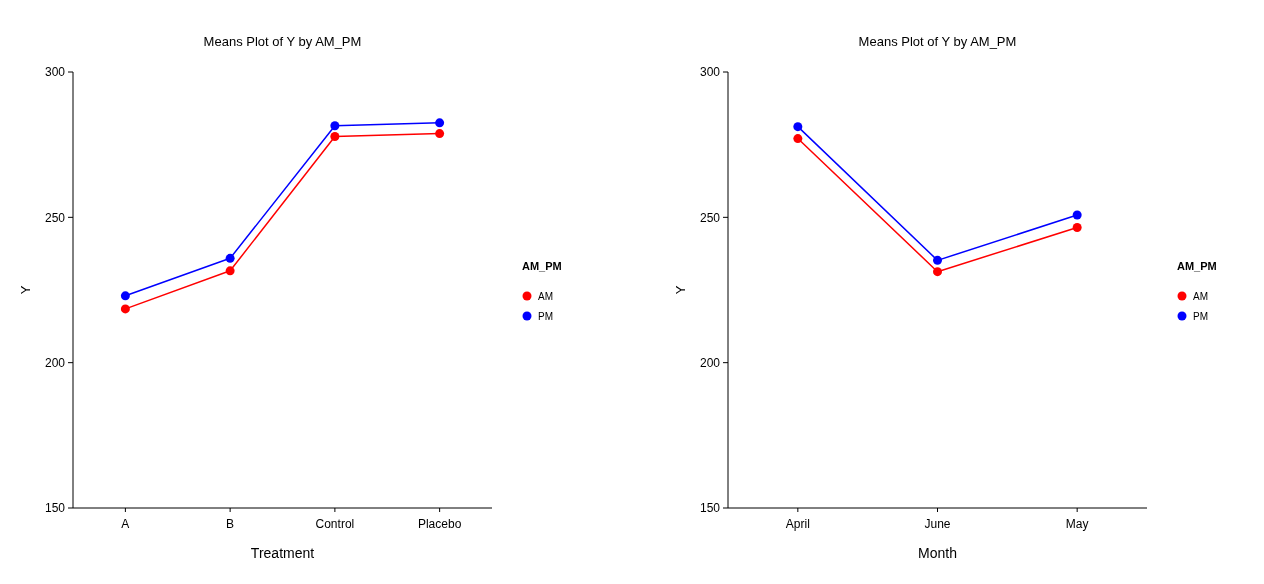 This screenshot has width=1264, height=584. What do you see at coordinates (797, 524) in the screenshot?
I see `x-tick-label: April` at bounding box center [797, 524].